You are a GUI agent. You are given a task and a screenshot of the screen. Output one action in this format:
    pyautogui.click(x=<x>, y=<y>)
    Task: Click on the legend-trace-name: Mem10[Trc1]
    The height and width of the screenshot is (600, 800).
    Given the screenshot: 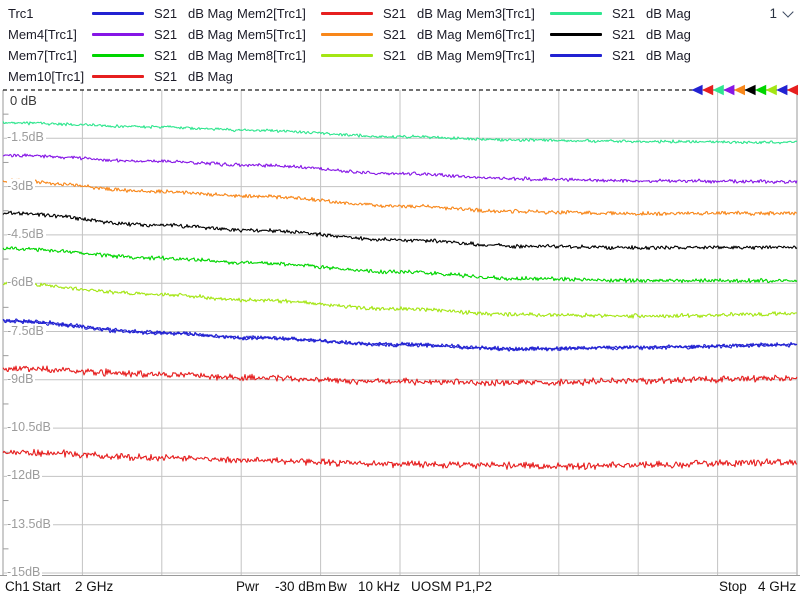 What is the action you would take?
    pyautogui.click(x=46, y=76)
    